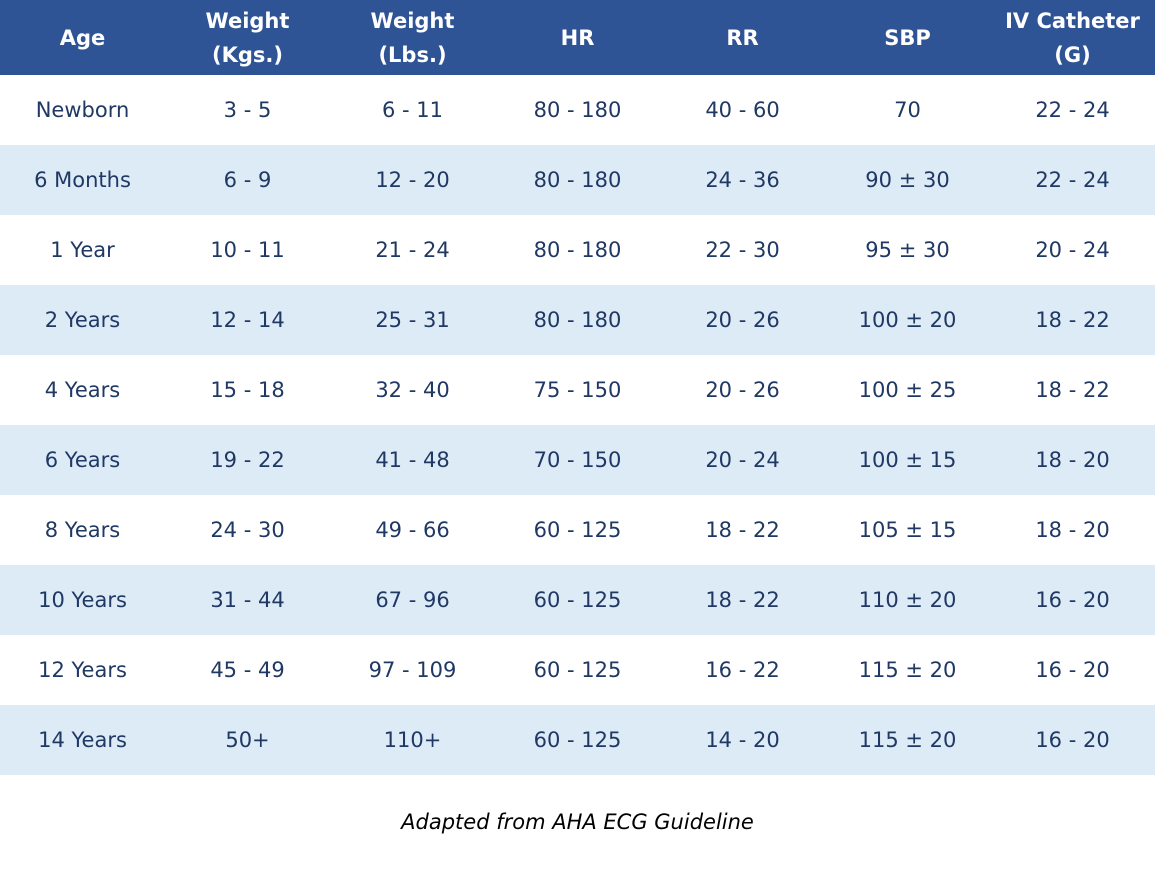 This screenshot has height=893, width=1155. What do you see at coordinates (412, 37) in the screenshot?
I see `column-header: Weight (Lbs.)` at bounding box center [412, 37].